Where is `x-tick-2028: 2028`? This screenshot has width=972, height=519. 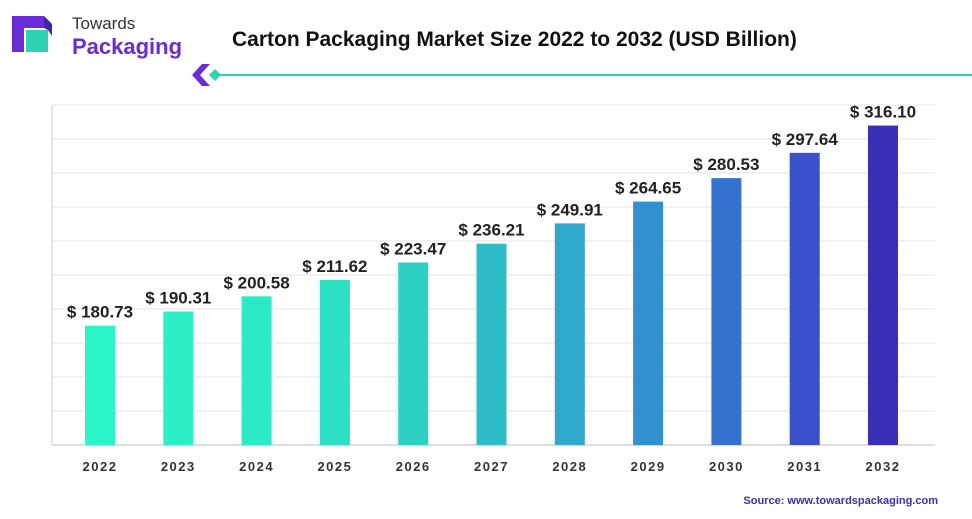 x-tick-2028: 2028 is located at coordinates (569, 466).